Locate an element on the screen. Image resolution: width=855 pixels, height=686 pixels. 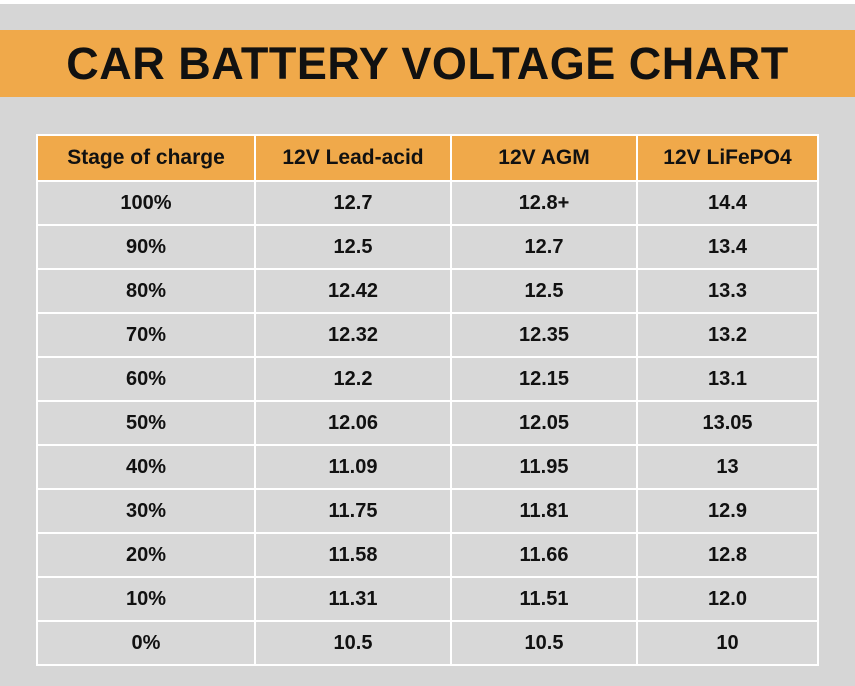
table-cell: 12.35 is located at coordinates (544, 335).